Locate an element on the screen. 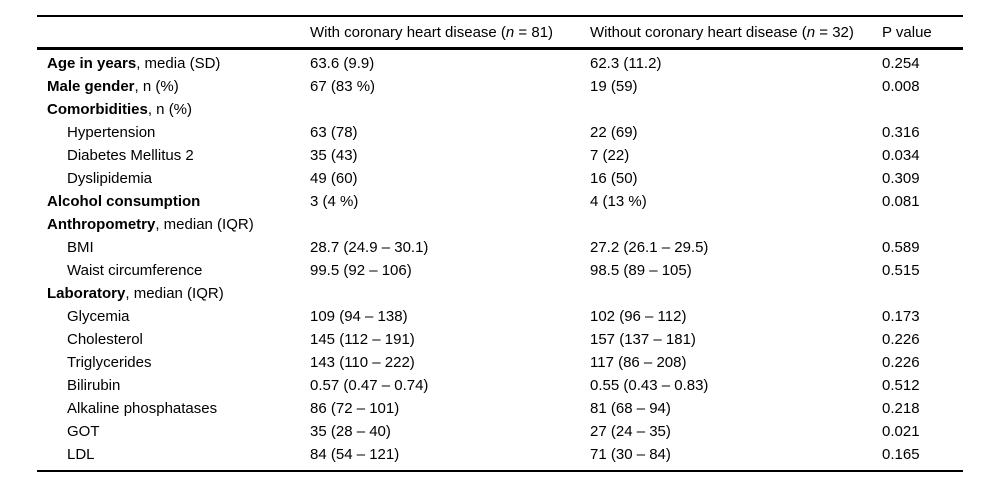 This screenshot has height=484, width=1000. cell-with-chd: 145 (112 – 191) is located at coordinates (362, 339).